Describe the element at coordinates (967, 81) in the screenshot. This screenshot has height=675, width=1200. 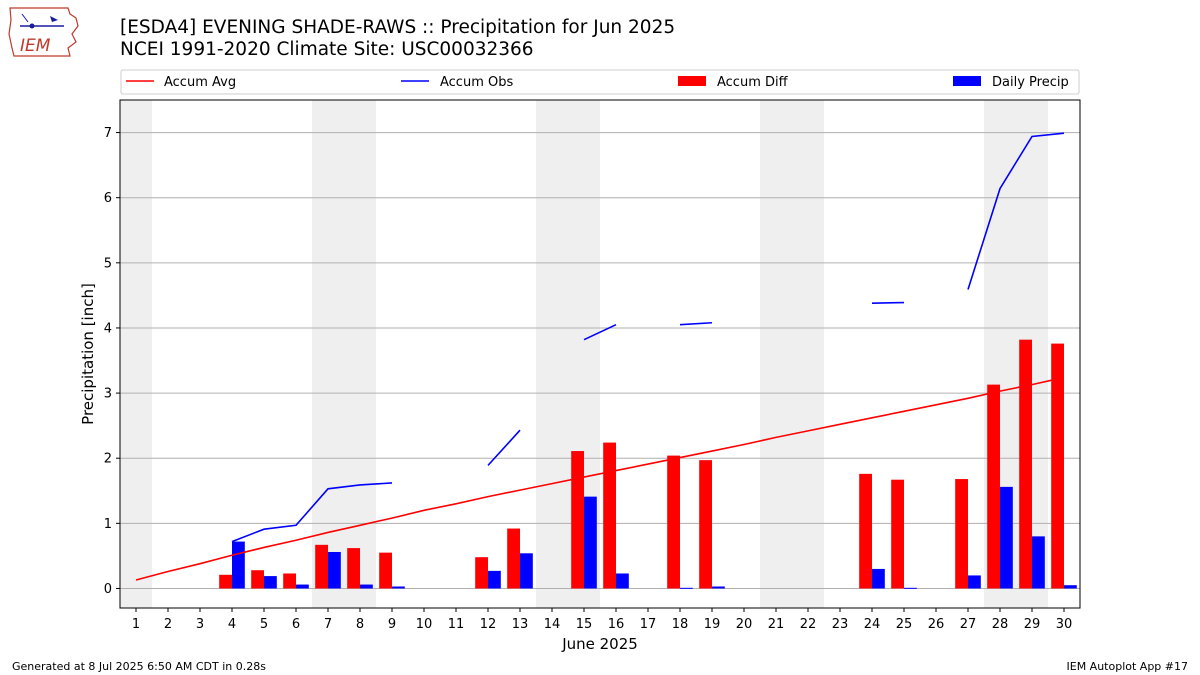
I see `legend-daily-swatch` at that location.